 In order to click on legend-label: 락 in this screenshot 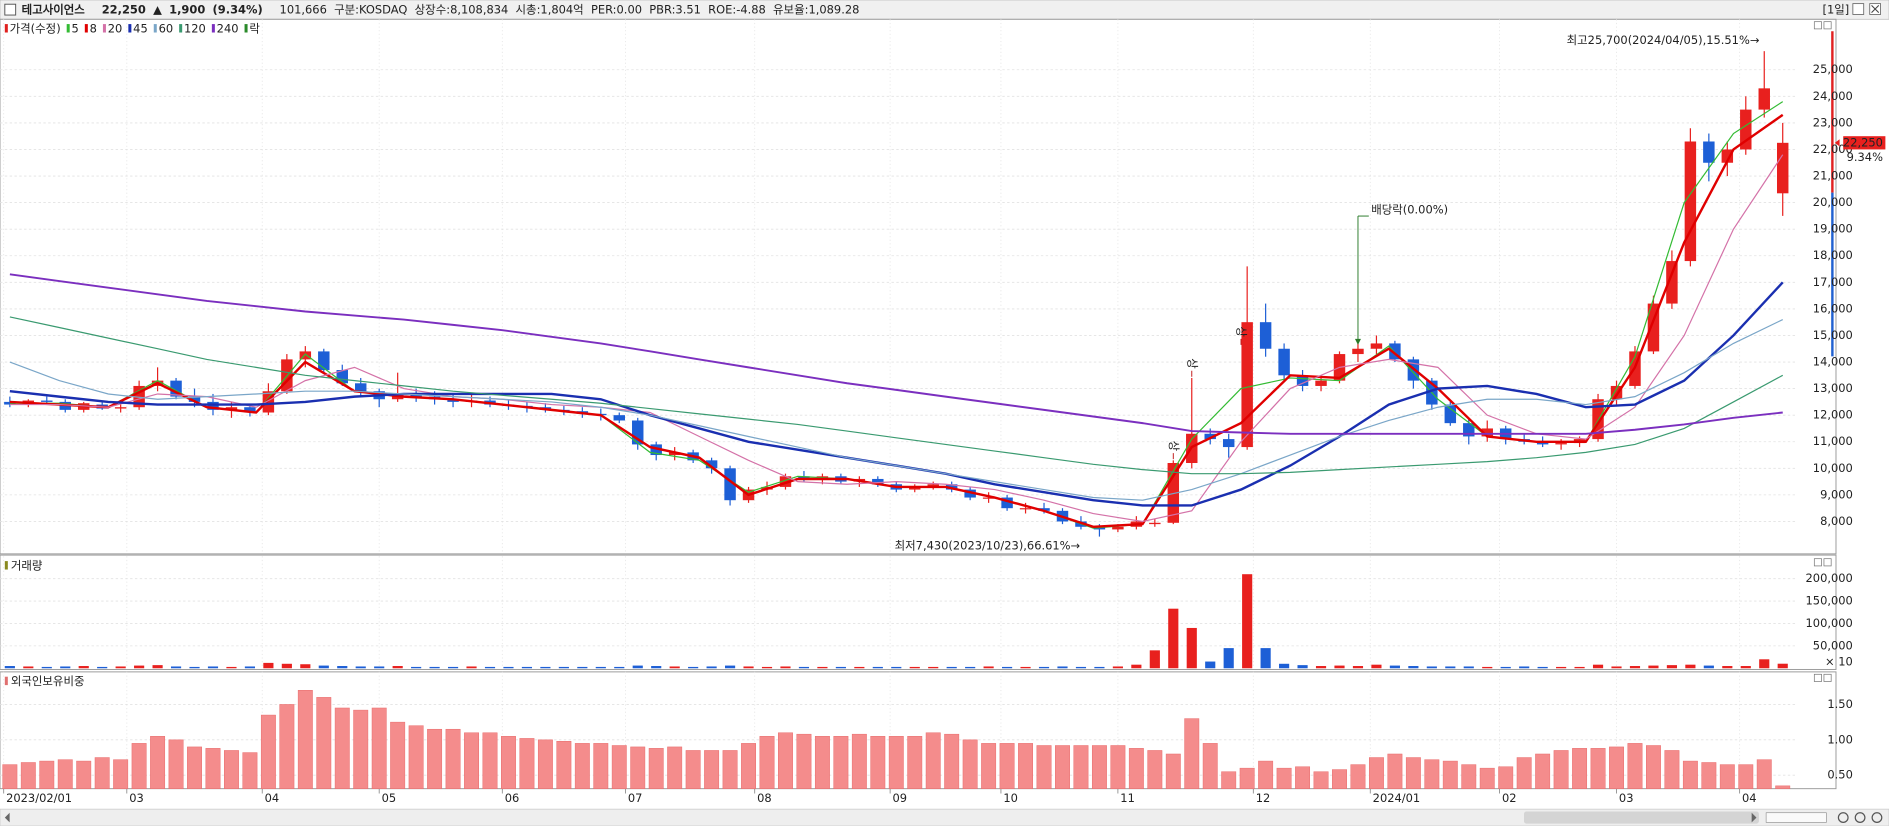, I will do `click(254, 28)`.